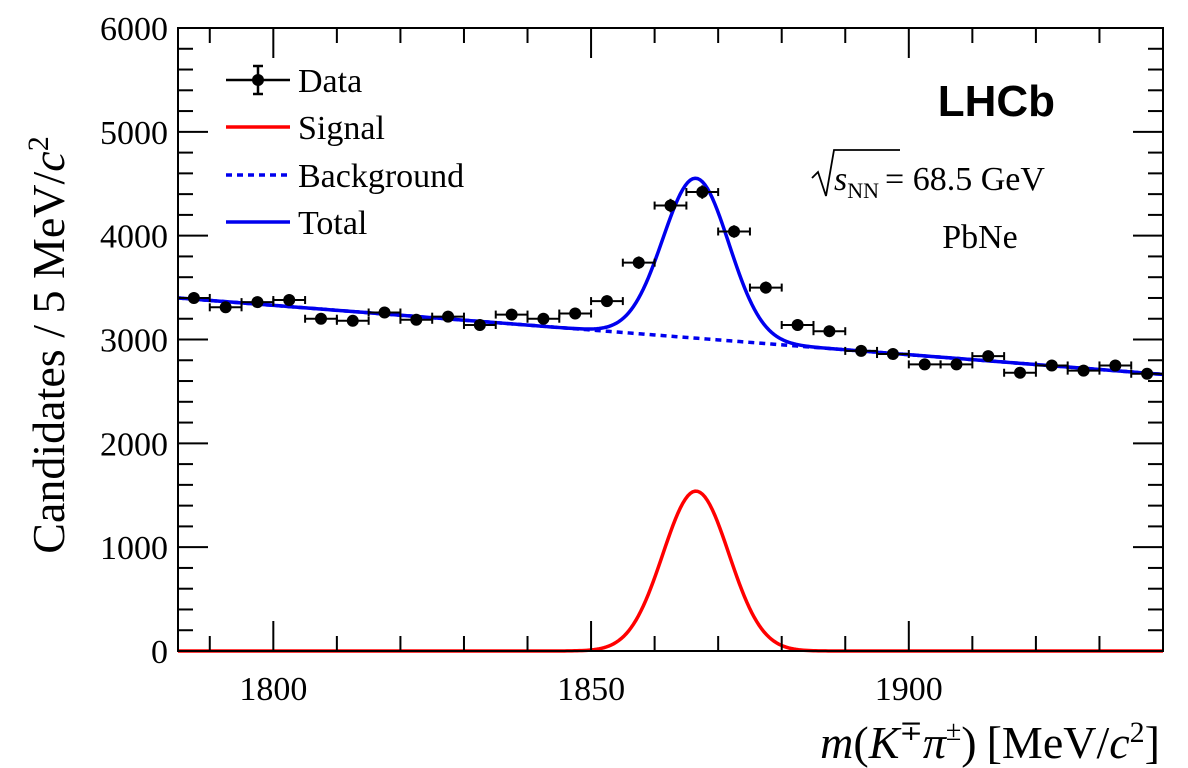 The image size is (1188, 768). Describe the element at coordinates (1152, 742) in the screenshot. I see `x-label-end: ]` at that location.